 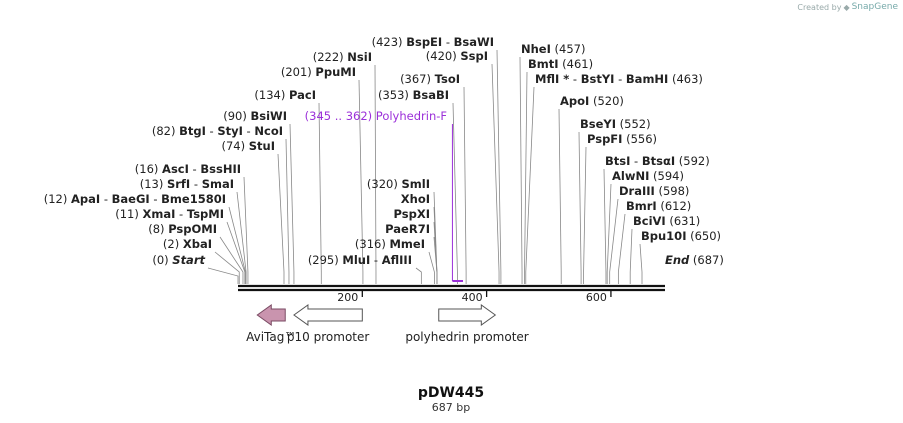 What do you see at coordinates (259, 196) in the screenshot?
I see `site-bsiwi: (90) BsiWI` at bounding box center [259, 196].